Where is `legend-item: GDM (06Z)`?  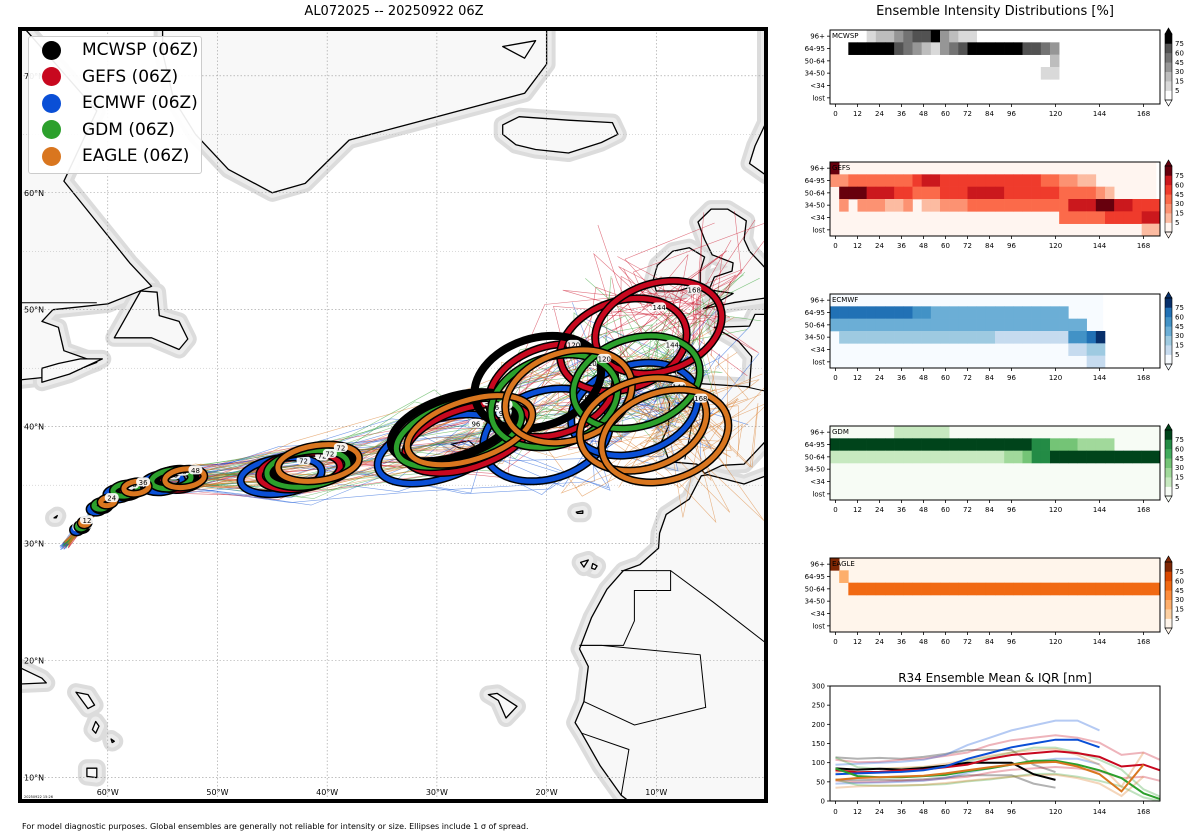 legend-item: GDM (06Z) is located at coordinates (115, 130).